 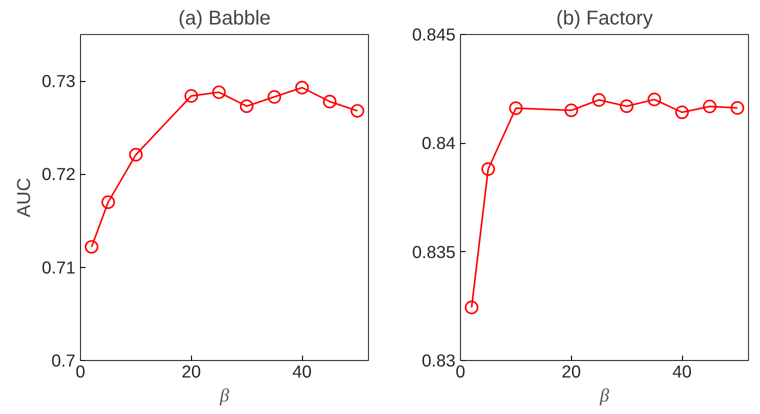 What do you see at coordinates (604, 19) in the screenshot?
I see `chart-title: (b) Factory` at bounding box center [604, 19].